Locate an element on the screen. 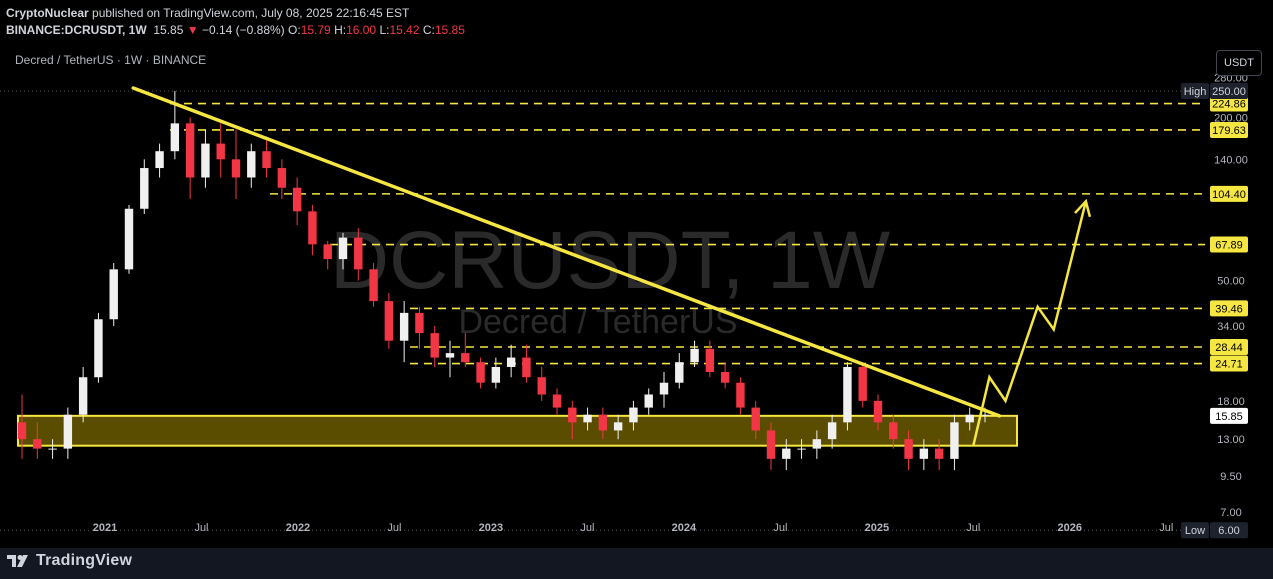 The height and width of the screenshot is (579, 1273). tradingview-icon is located at coordinates (17, 561).